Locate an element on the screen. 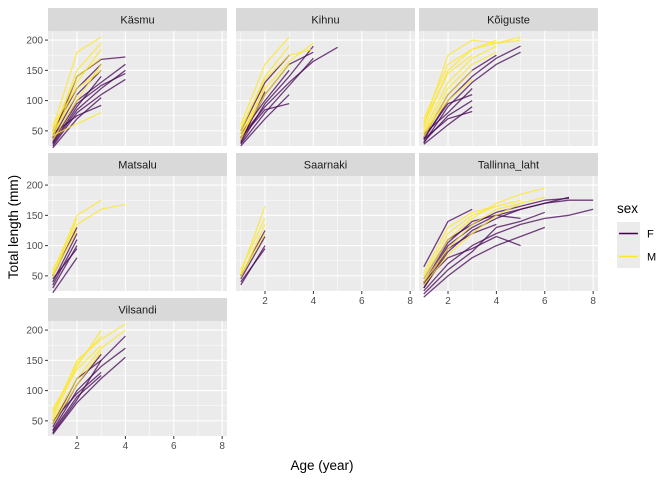 This screenshot has height=480, width=672. facet-strip-label: Käsmu is located at coordinates (137, 21).